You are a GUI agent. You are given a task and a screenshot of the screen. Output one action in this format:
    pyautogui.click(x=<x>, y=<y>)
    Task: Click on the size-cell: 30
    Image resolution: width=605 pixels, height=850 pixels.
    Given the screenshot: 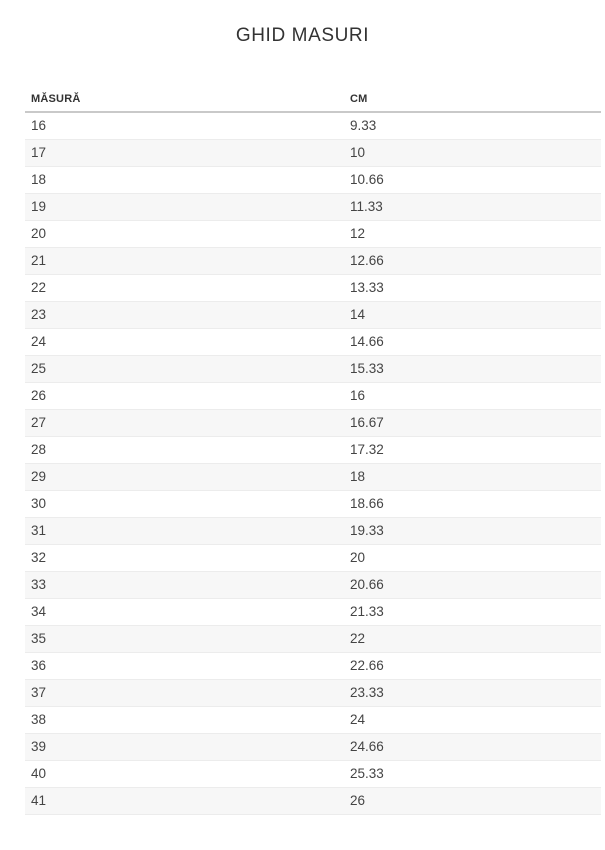 What is the action you would take?
    pyautogui.click(x=184, y=504)
    